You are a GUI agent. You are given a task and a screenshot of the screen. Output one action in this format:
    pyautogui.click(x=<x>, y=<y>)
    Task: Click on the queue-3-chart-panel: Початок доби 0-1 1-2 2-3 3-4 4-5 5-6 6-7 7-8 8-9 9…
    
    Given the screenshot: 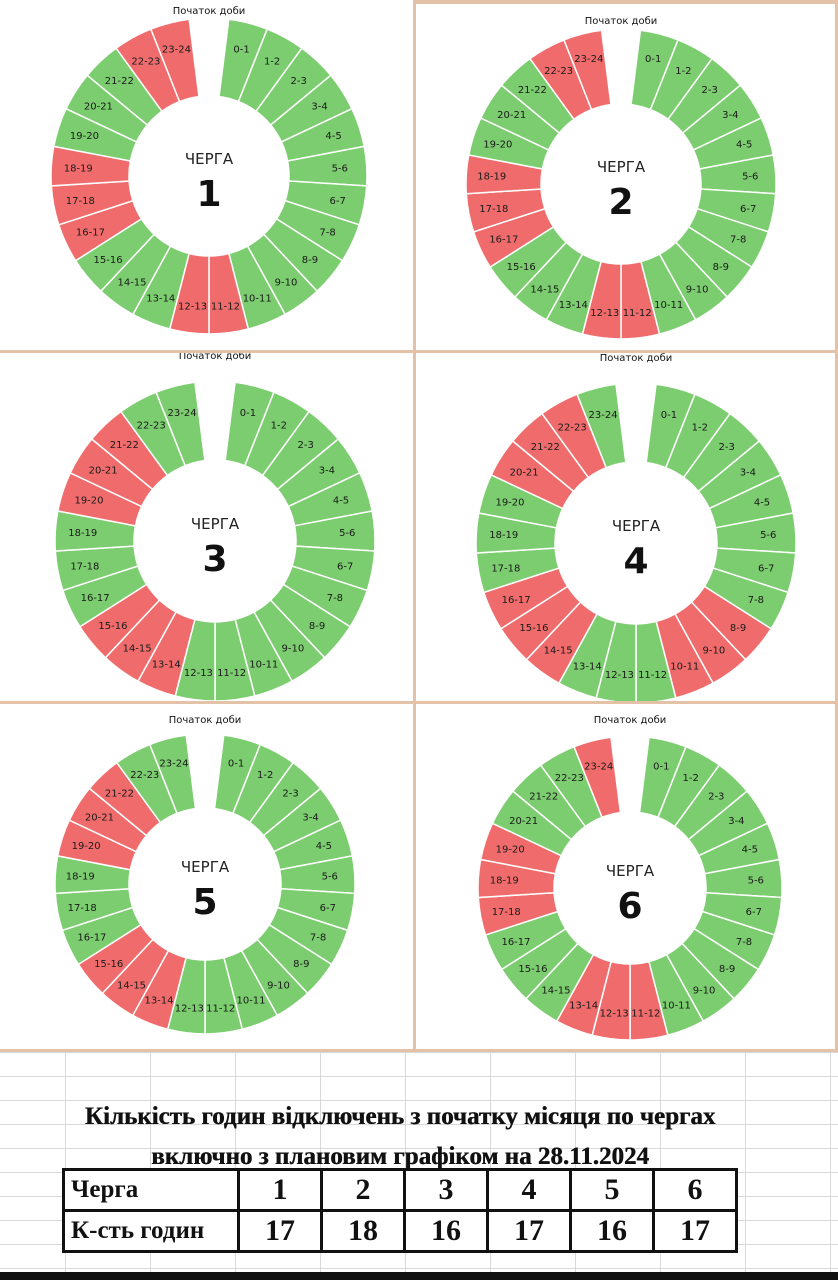 What is the action you would take?
    pyautogui.click(x=206, y=527)
    